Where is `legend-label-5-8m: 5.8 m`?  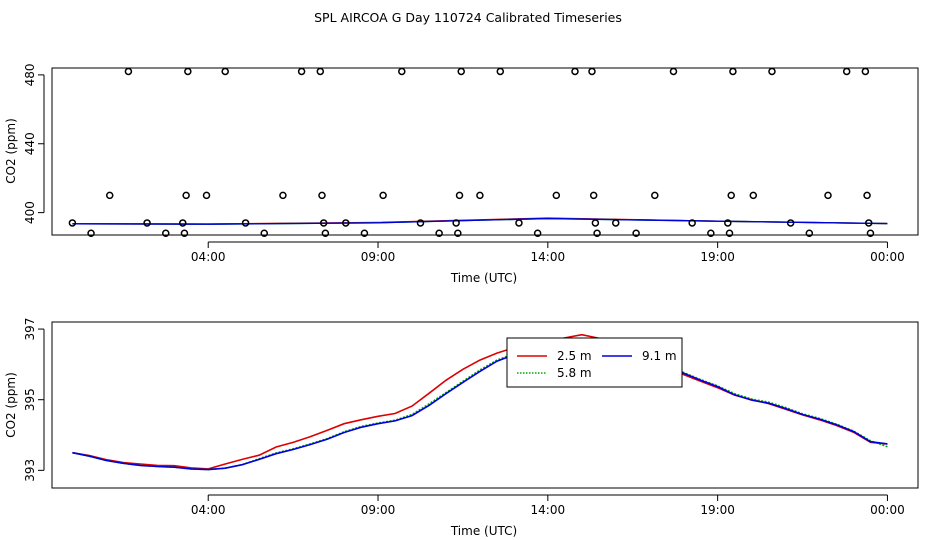
legend-label-5-8m: 5.8 m is located at coordinates (574, 373).